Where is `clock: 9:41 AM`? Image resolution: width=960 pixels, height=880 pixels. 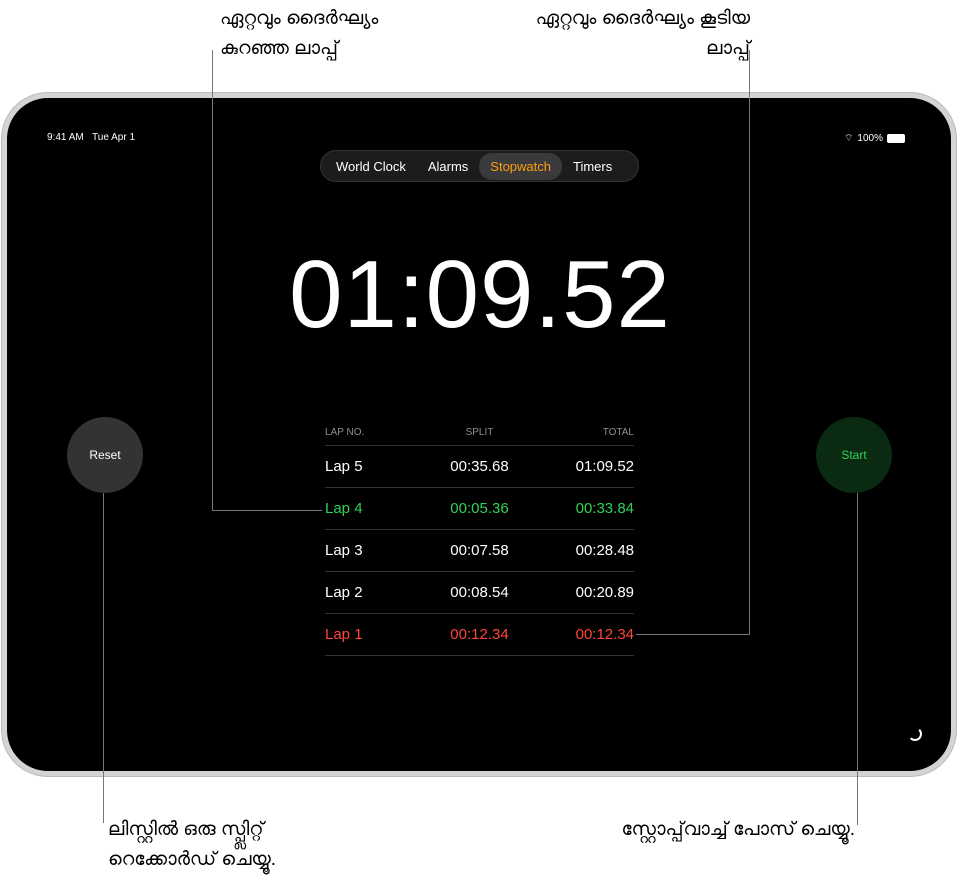
clock: 9:41 AM is located at coordinates (65, 137).